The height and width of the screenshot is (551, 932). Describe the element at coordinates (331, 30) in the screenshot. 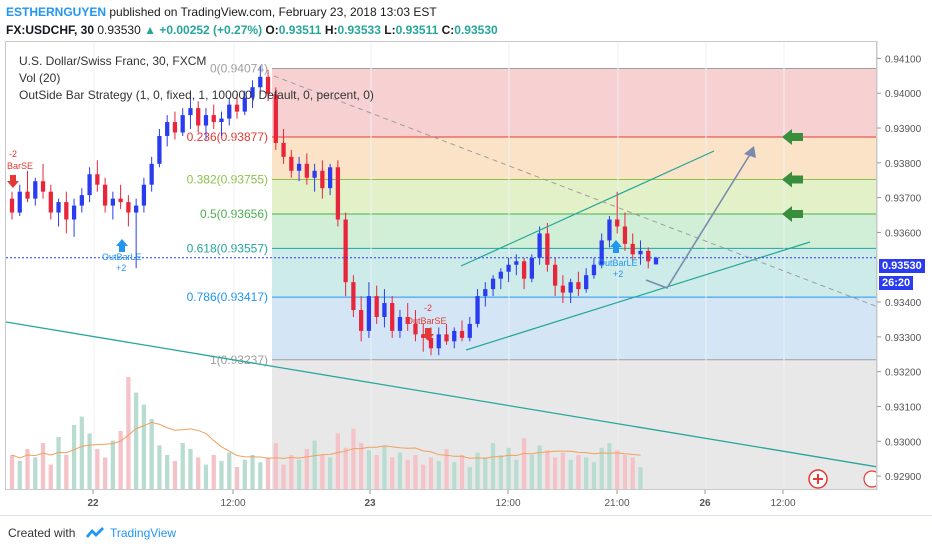

I see `high-label: H:` at that location.